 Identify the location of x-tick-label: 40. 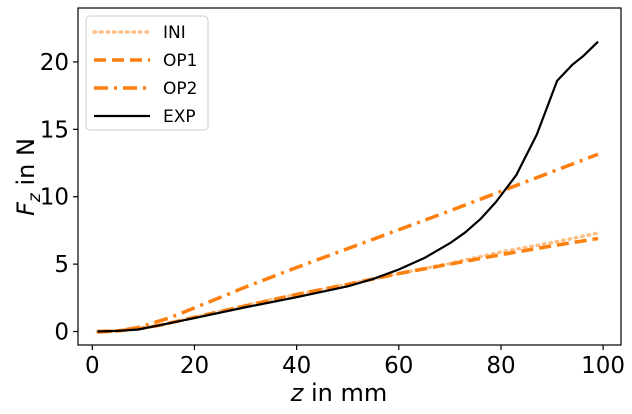
(296, 366).